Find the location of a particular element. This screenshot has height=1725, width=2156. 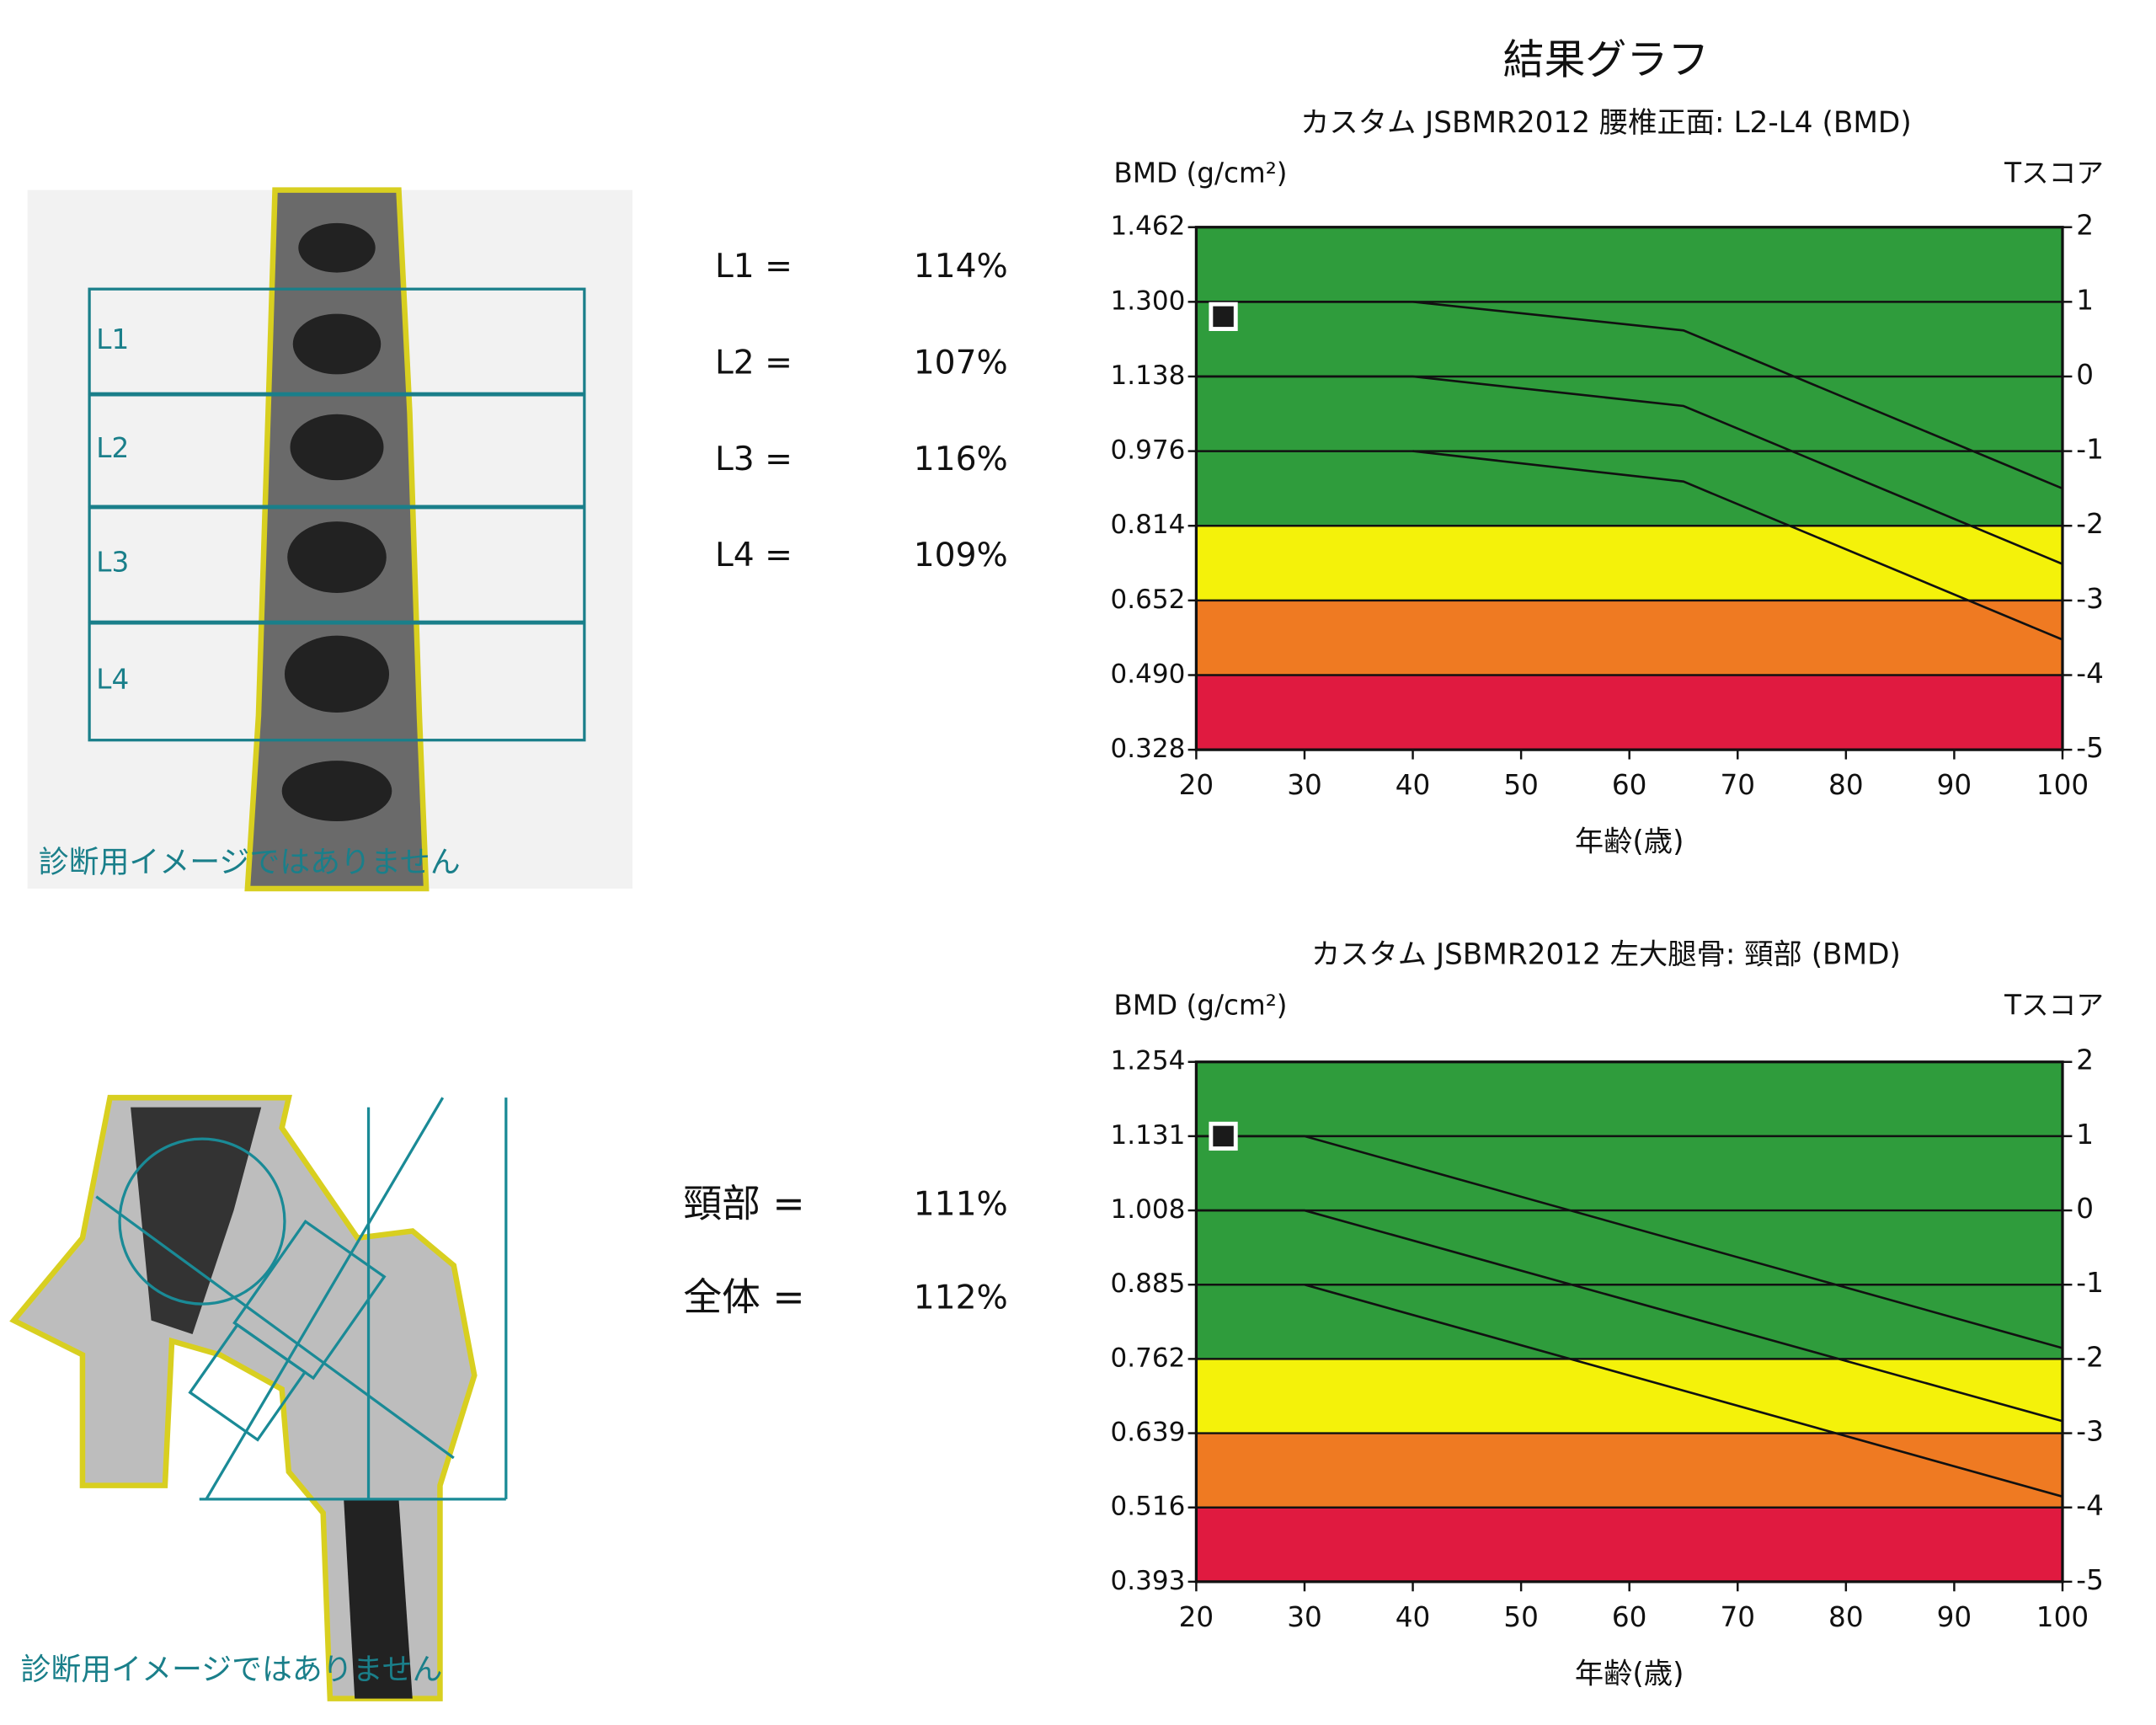

hip-image: 診断用イメージではありません is located at coordinates (258, 1397).